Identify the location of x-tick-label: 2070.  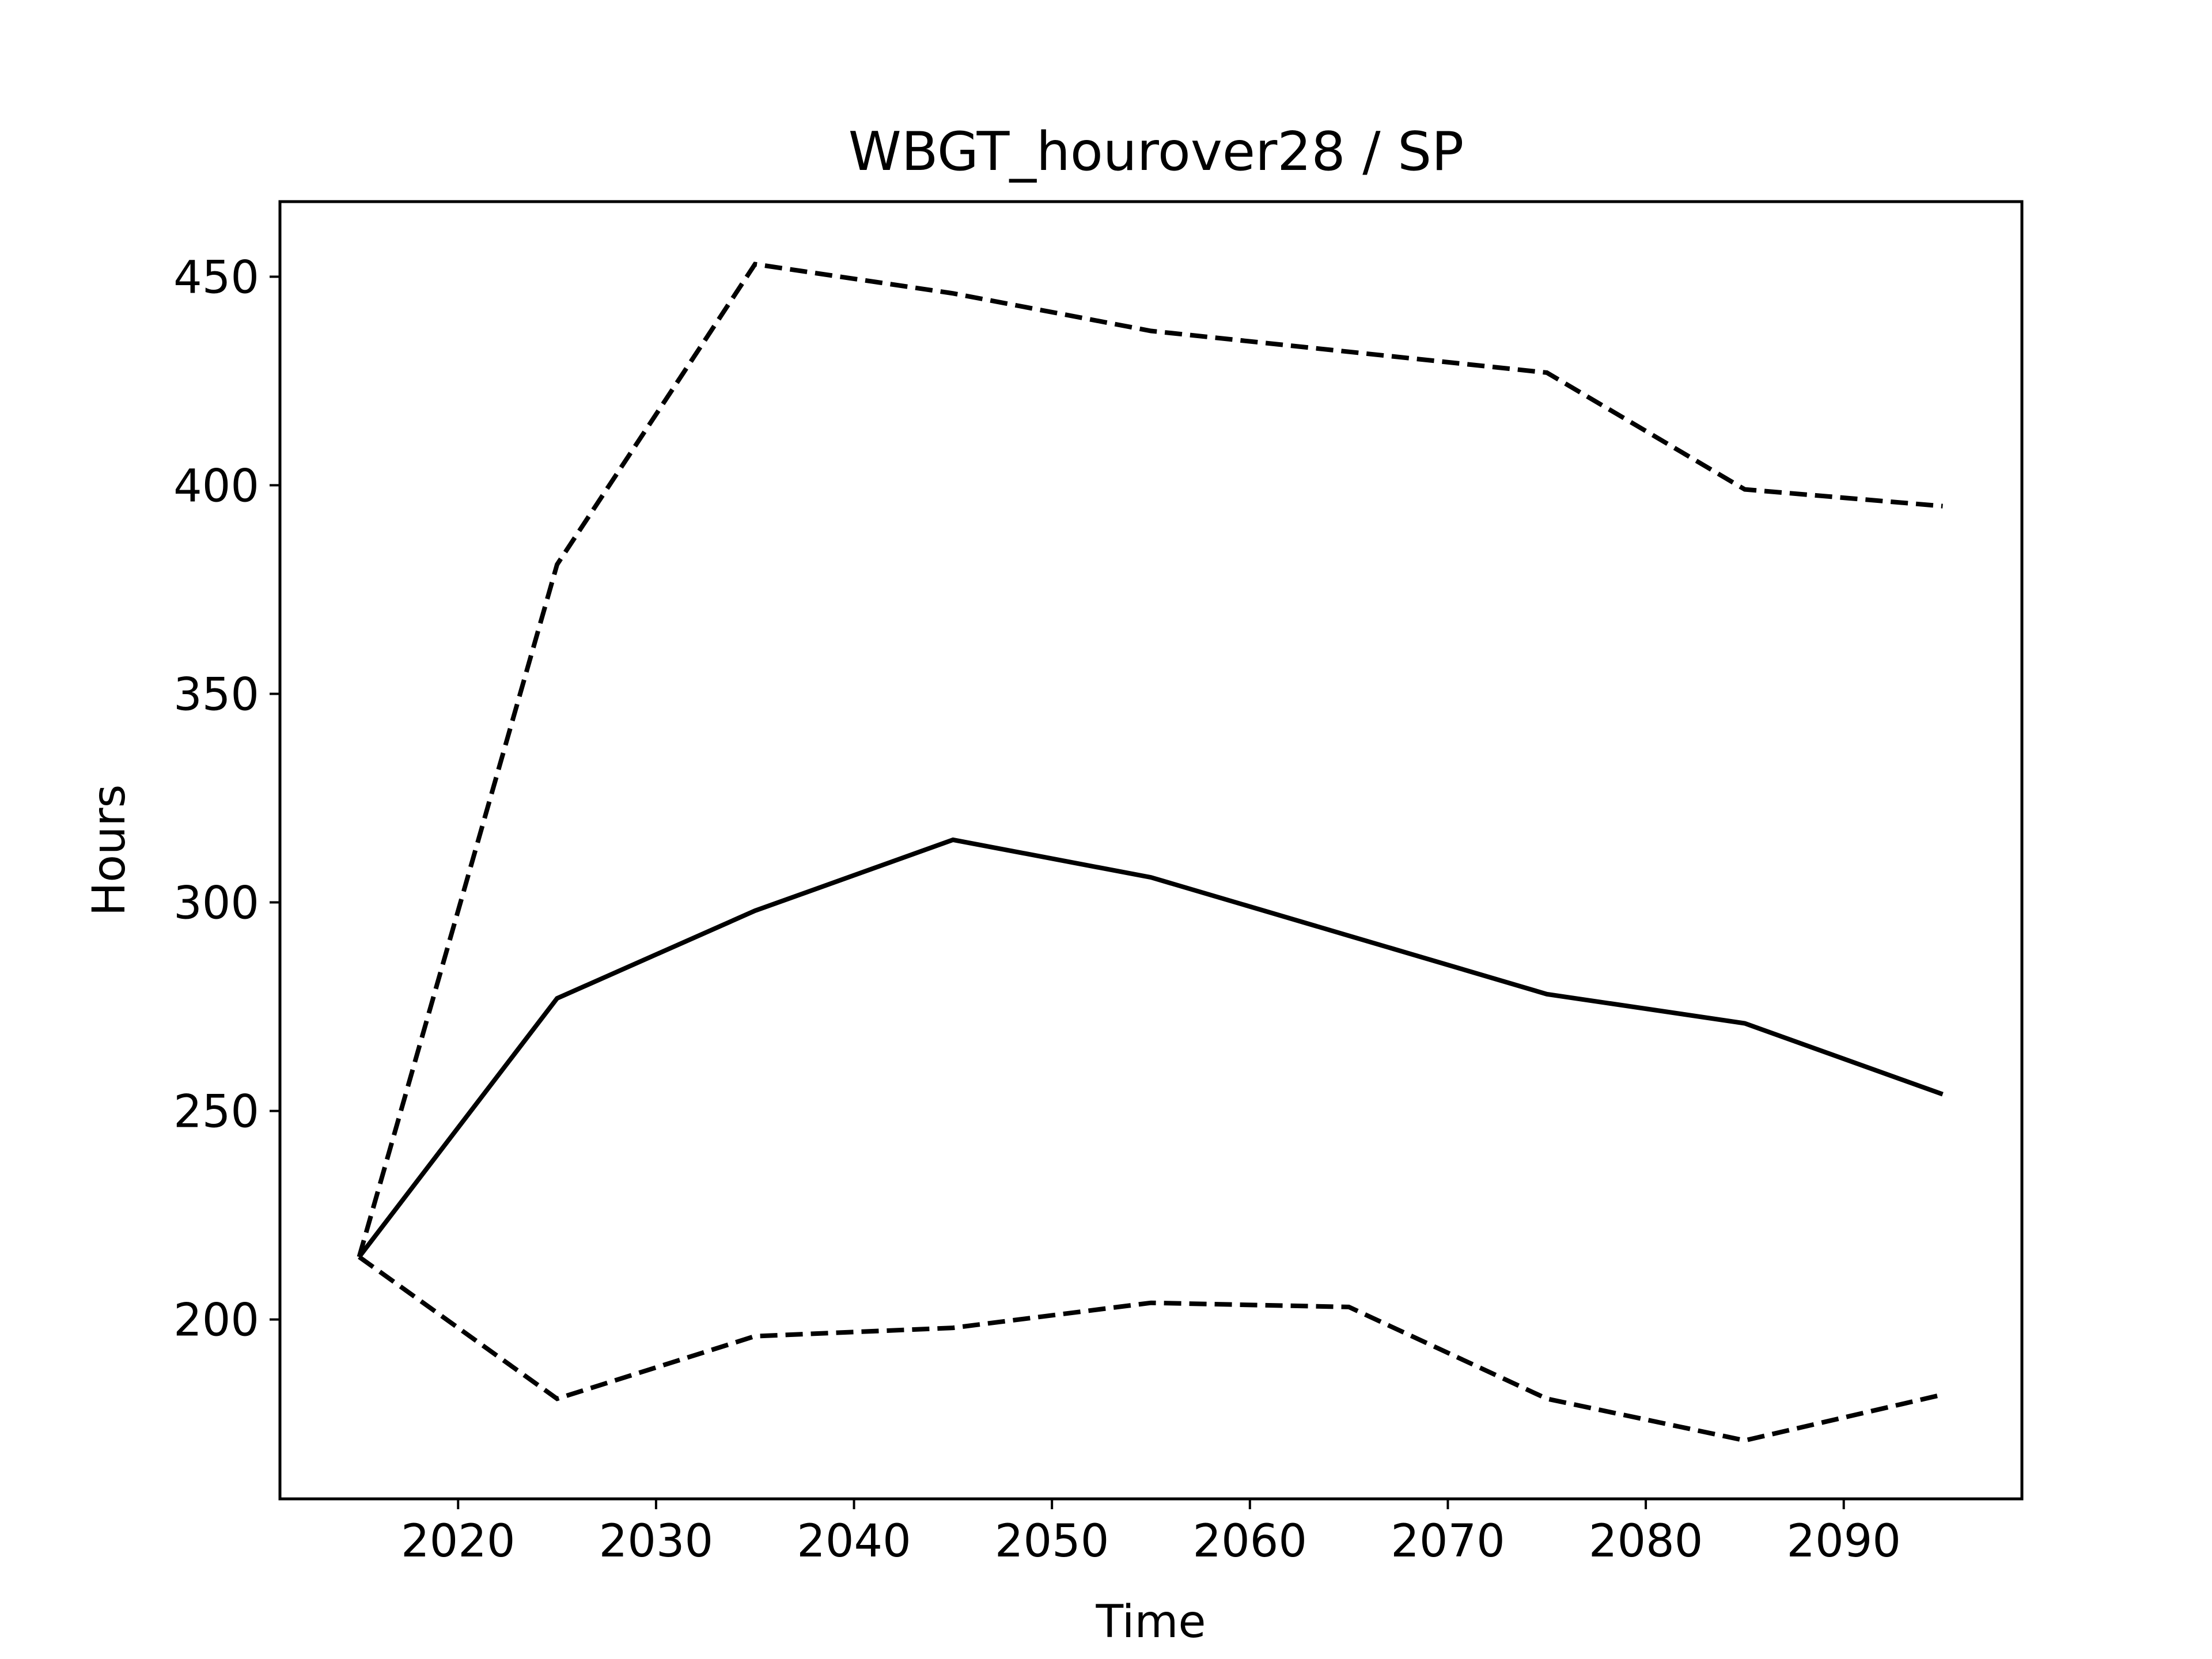
(1448, 1541).